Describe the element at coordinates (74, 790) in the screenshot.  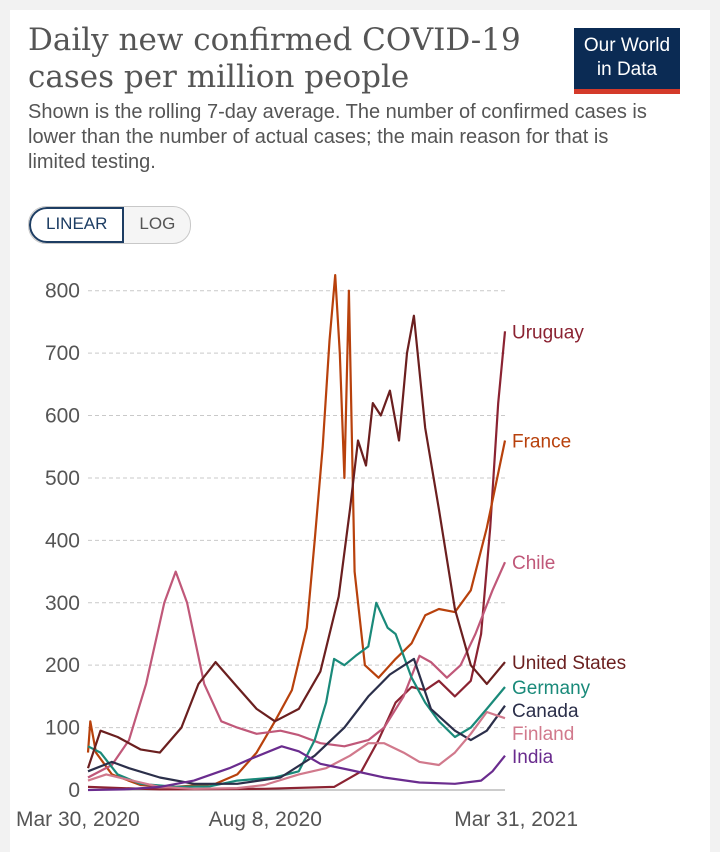
I see `y-tick-label: 0` at that location.